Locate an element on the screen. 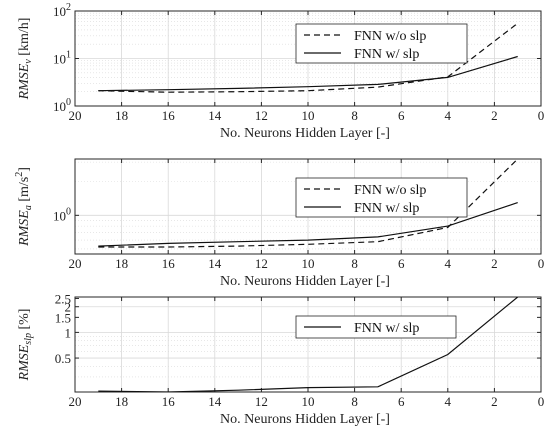 The image size is (550, 433). y-tick-label: 2.5 is located at coordinates (63, 298).